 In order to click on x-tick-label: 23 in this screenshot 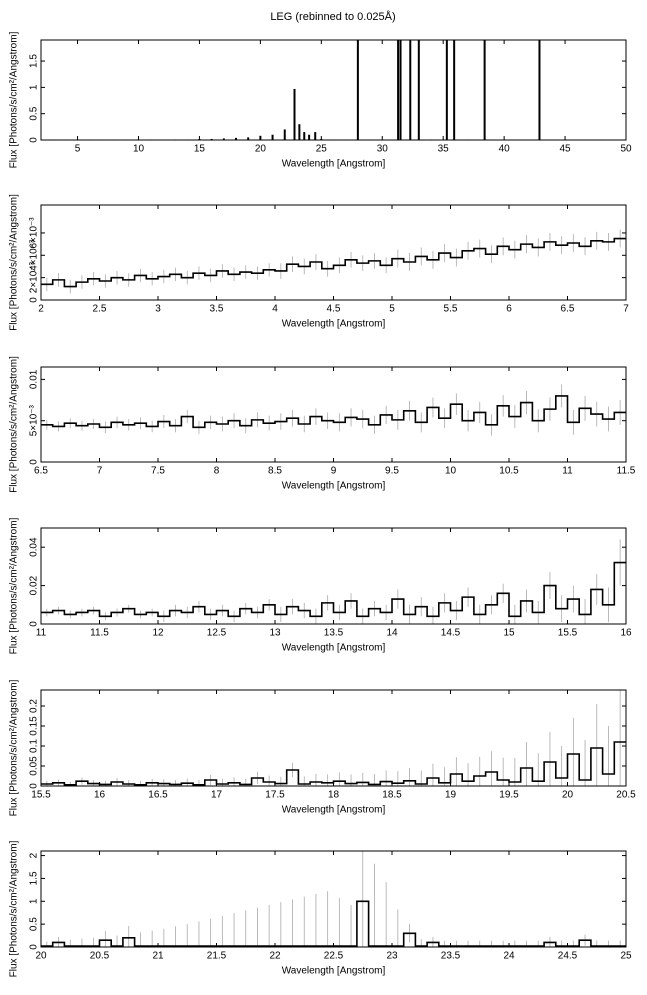, I will do `click(392, 956)`.